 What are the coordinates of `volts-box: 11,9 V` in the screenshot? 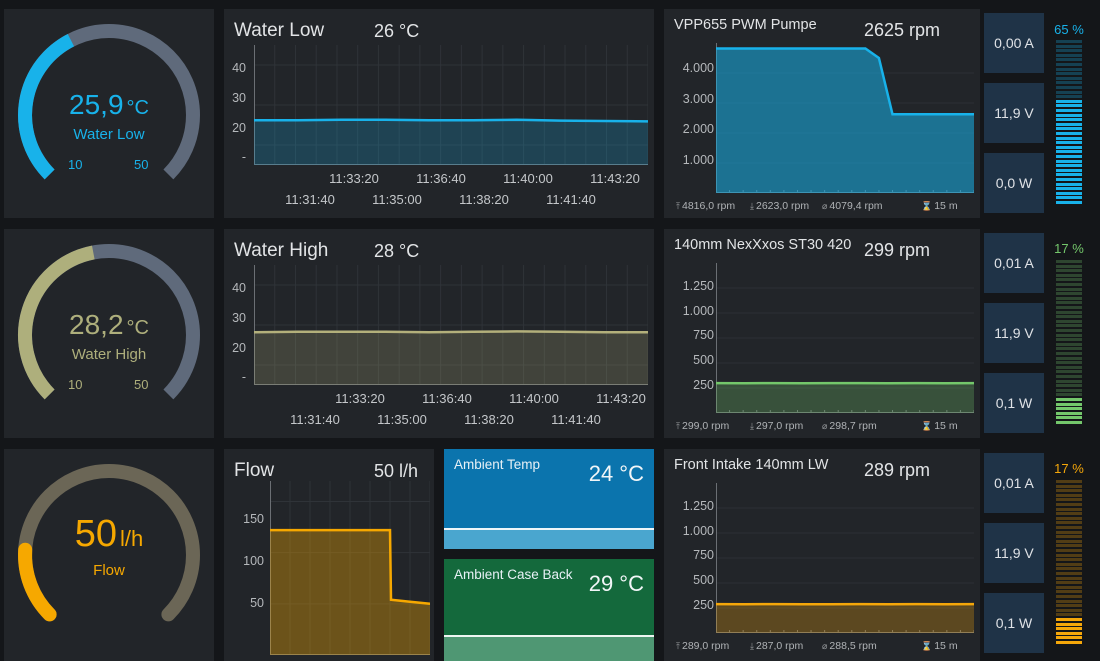 It's located at (1014, 333).